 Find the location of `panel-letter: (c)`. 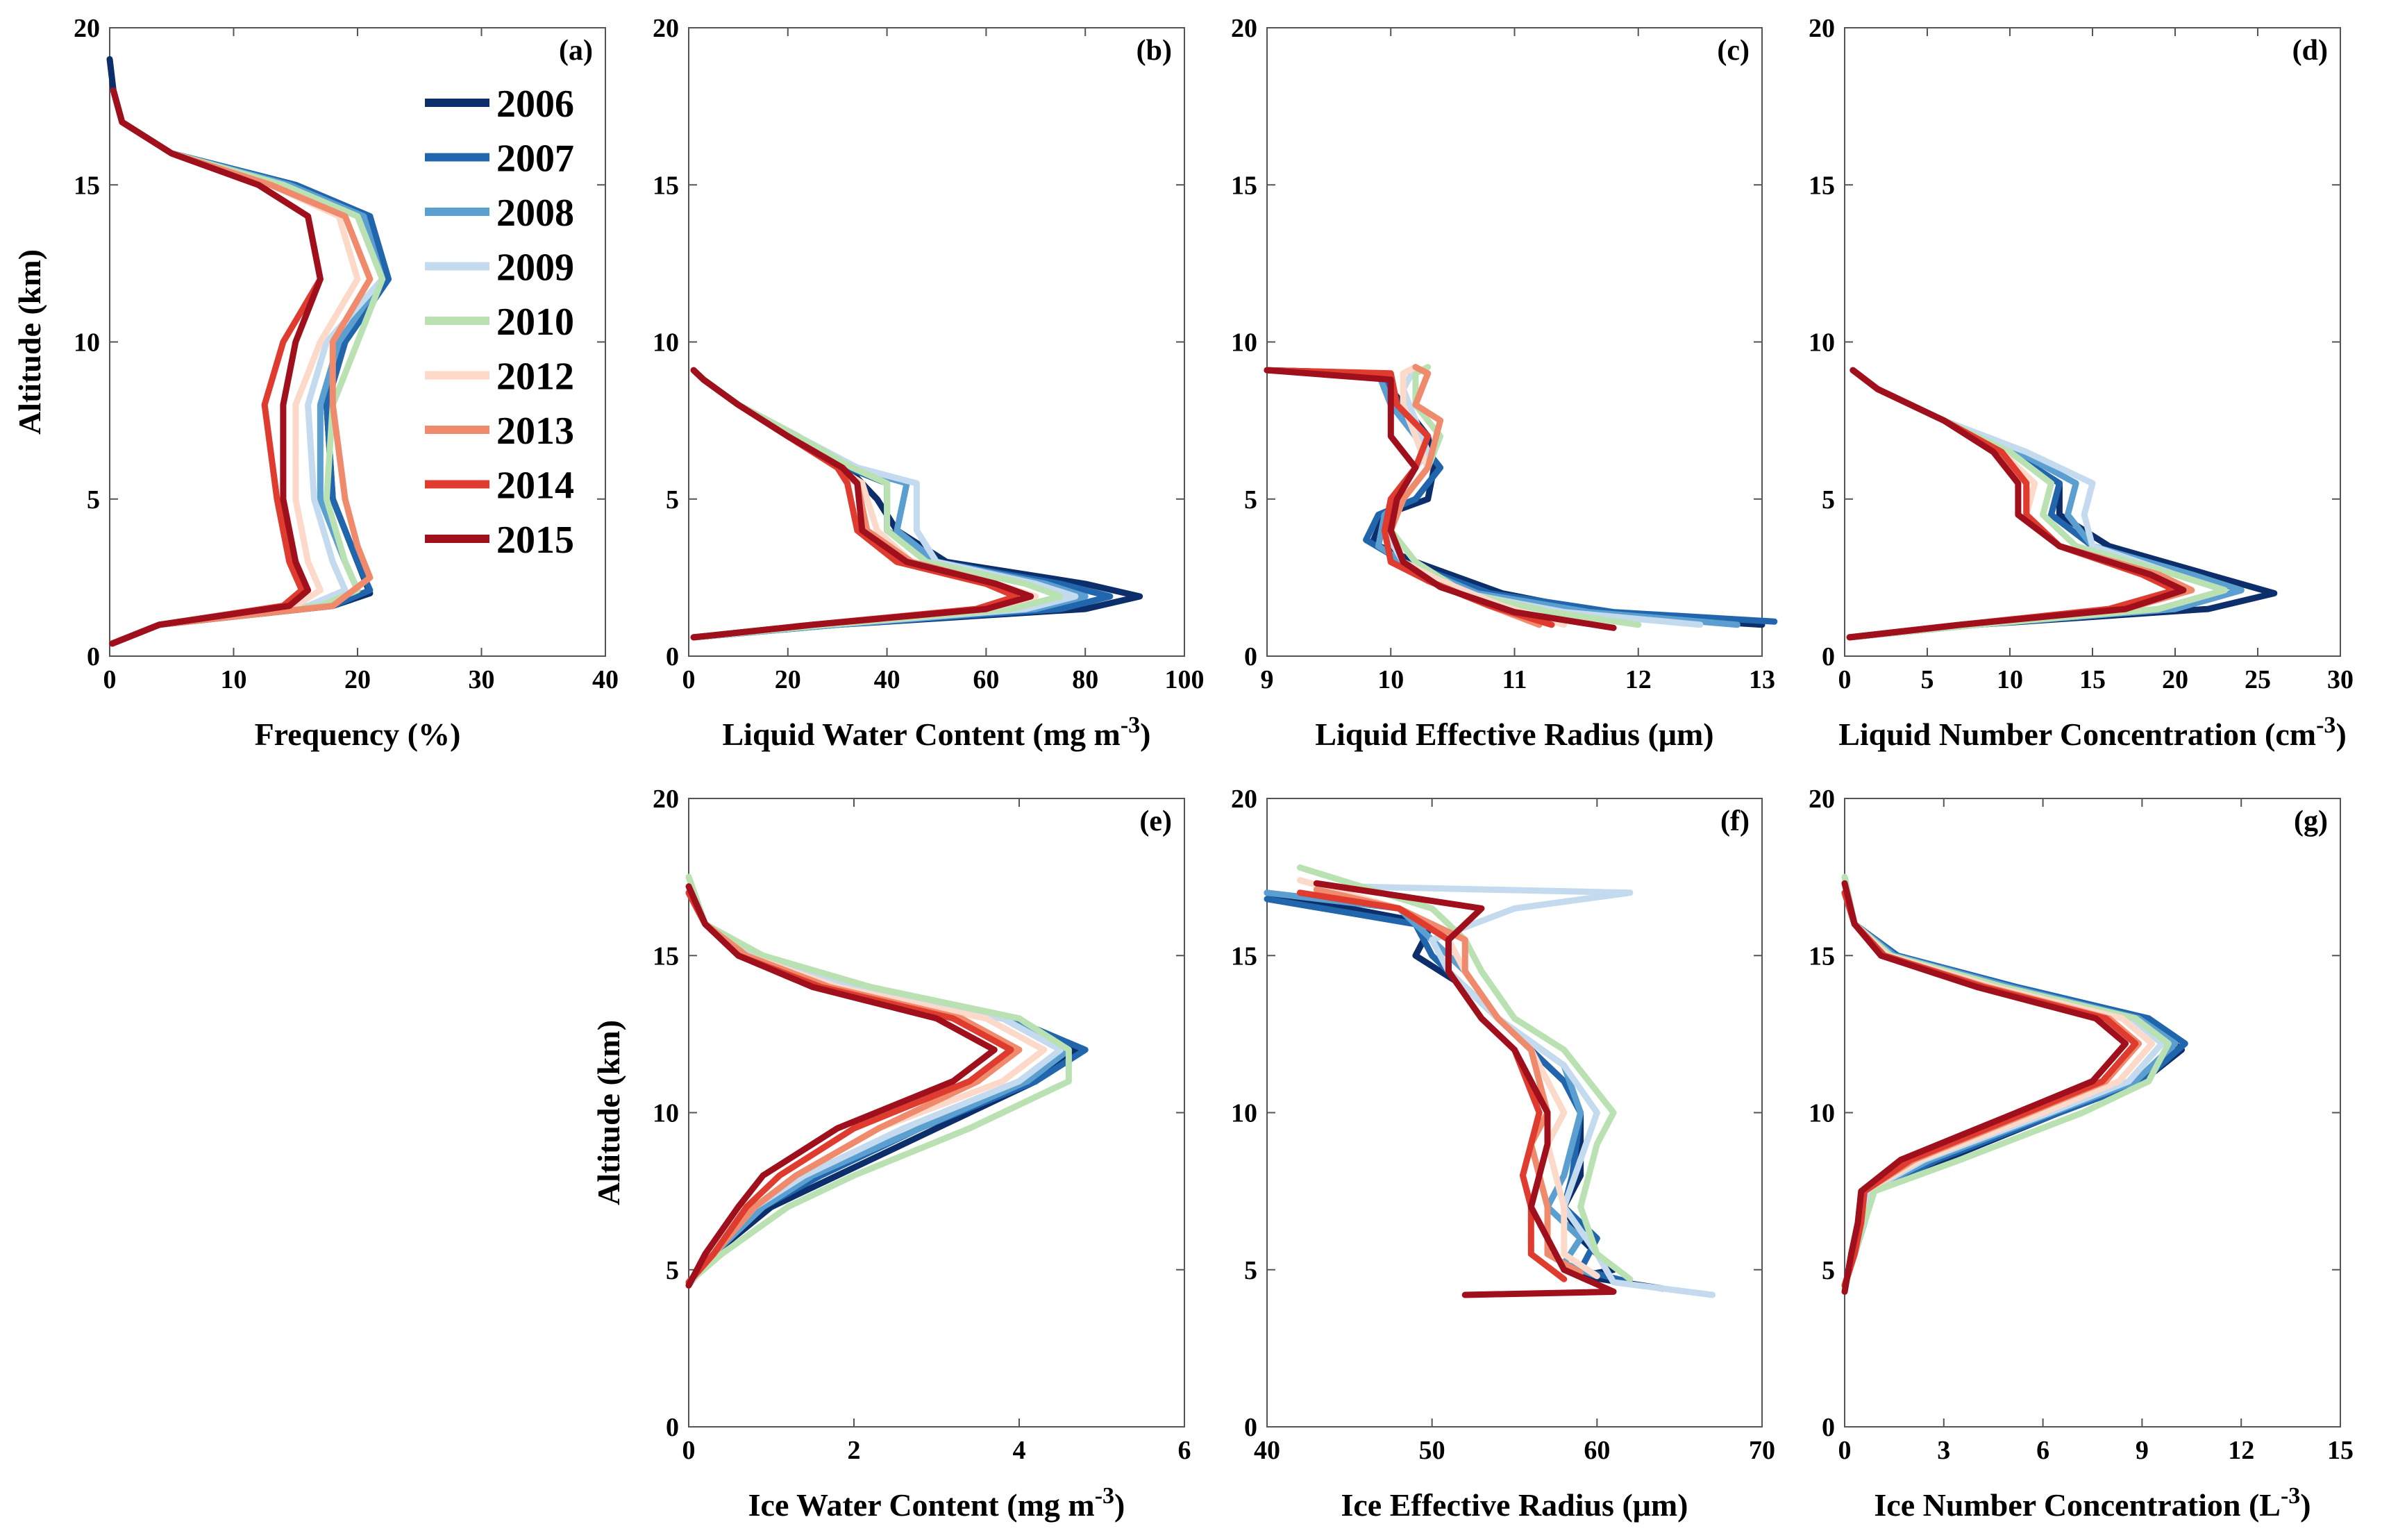

panel-letter: (c) is located at coordinates (1733, 51).